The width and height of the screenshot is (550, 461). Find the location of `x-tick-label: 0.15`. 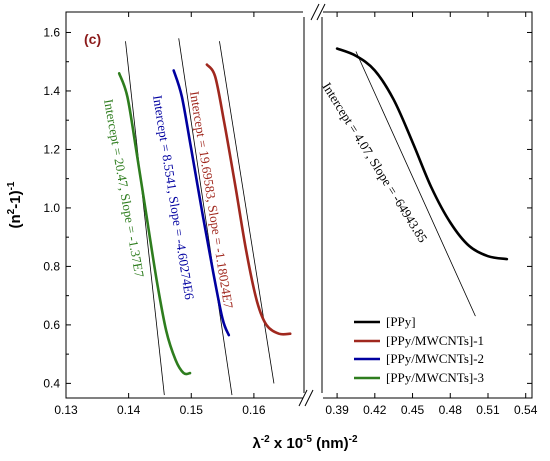

x-tick-label: 0.15 is located at coordinates (192, 410).